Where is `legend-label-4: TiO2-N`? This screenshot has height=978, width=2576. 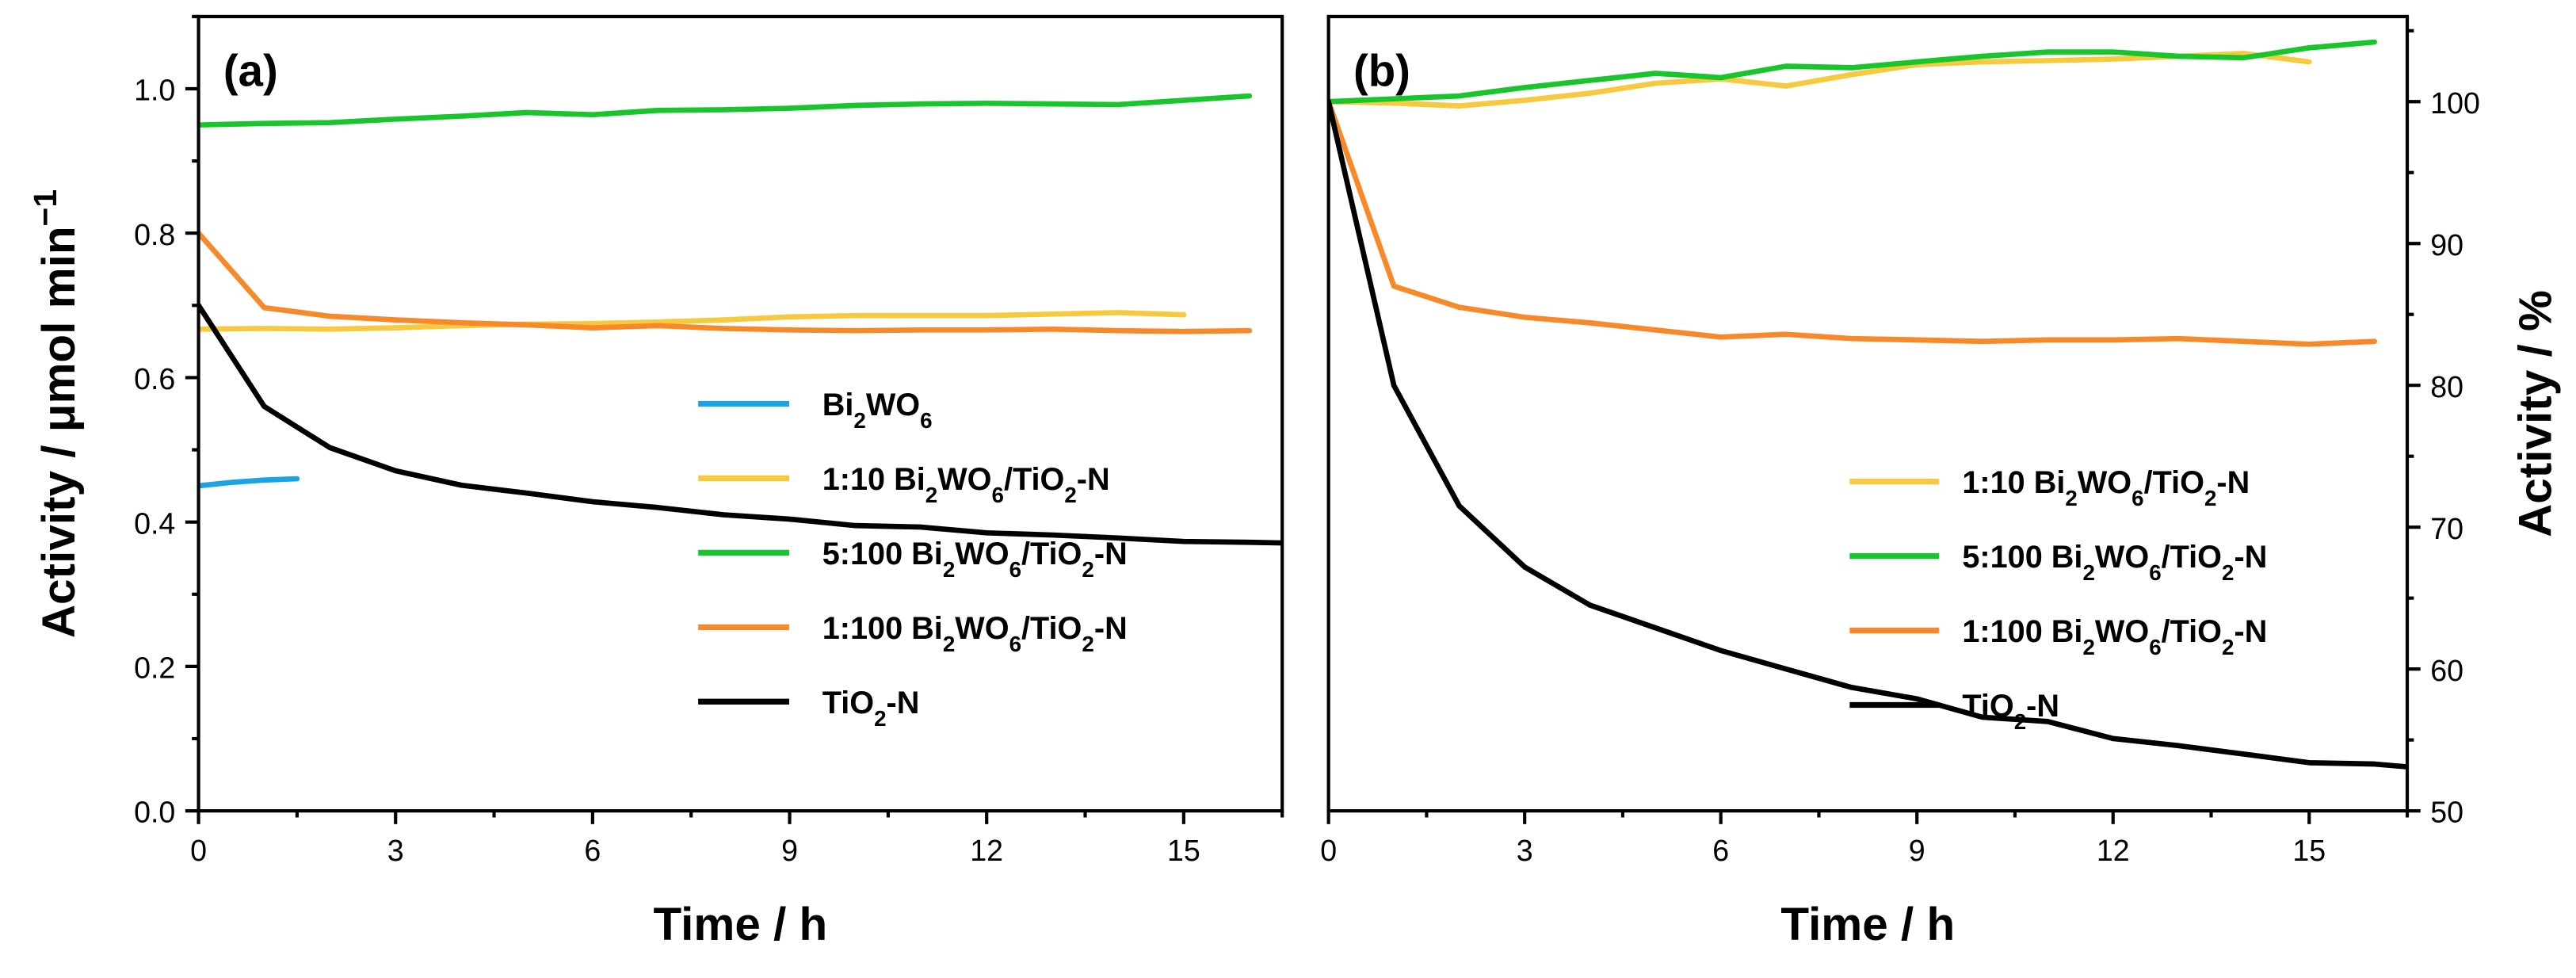 legend-label-4: TiO2-N is located at coordinates (871, 708).